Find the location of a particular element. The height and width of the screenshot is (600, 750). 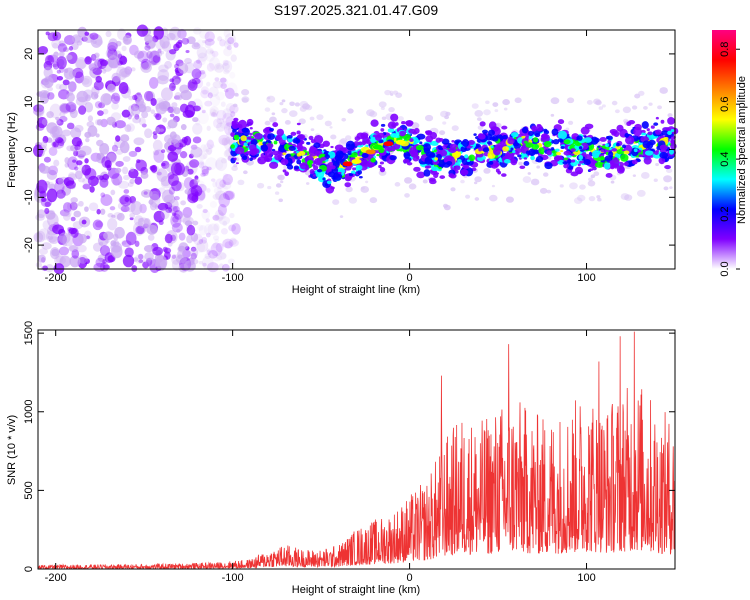

chart-title: S197.2025.321.01.47.G09 is located at coordinates (356, 10).